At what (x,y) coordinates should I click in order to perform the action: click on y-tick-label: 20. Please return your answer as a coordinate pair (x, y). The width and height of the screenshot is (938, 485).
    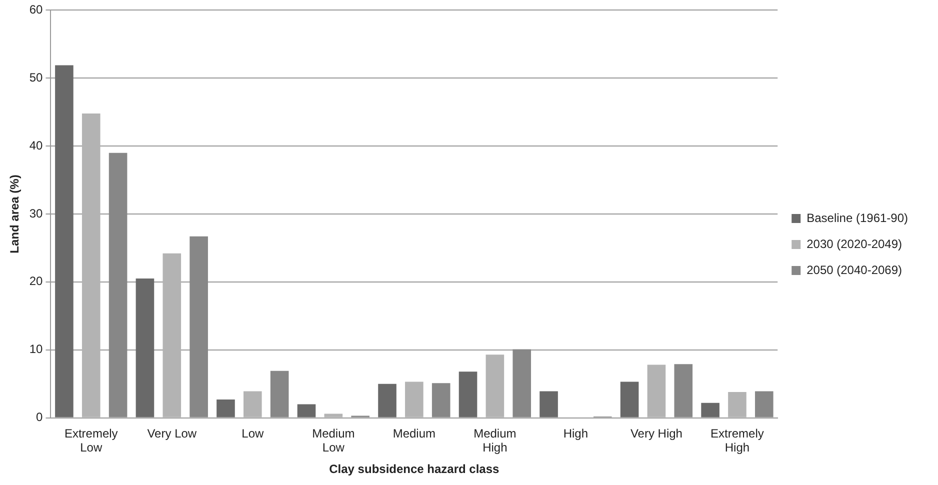
    Looking at the image, I should click on (36, 281).